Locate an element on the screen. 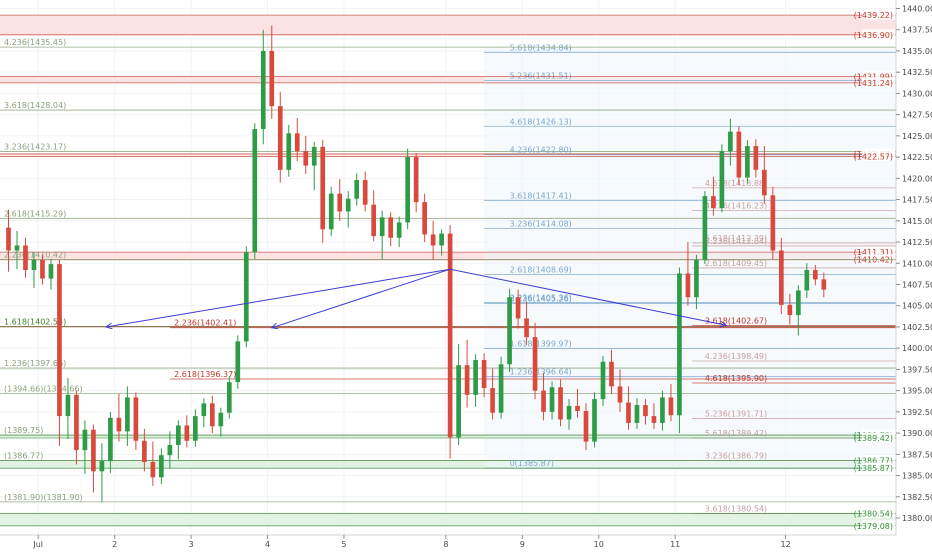  y-tick-label: 1382.50 is located at coordinates (917, 497).